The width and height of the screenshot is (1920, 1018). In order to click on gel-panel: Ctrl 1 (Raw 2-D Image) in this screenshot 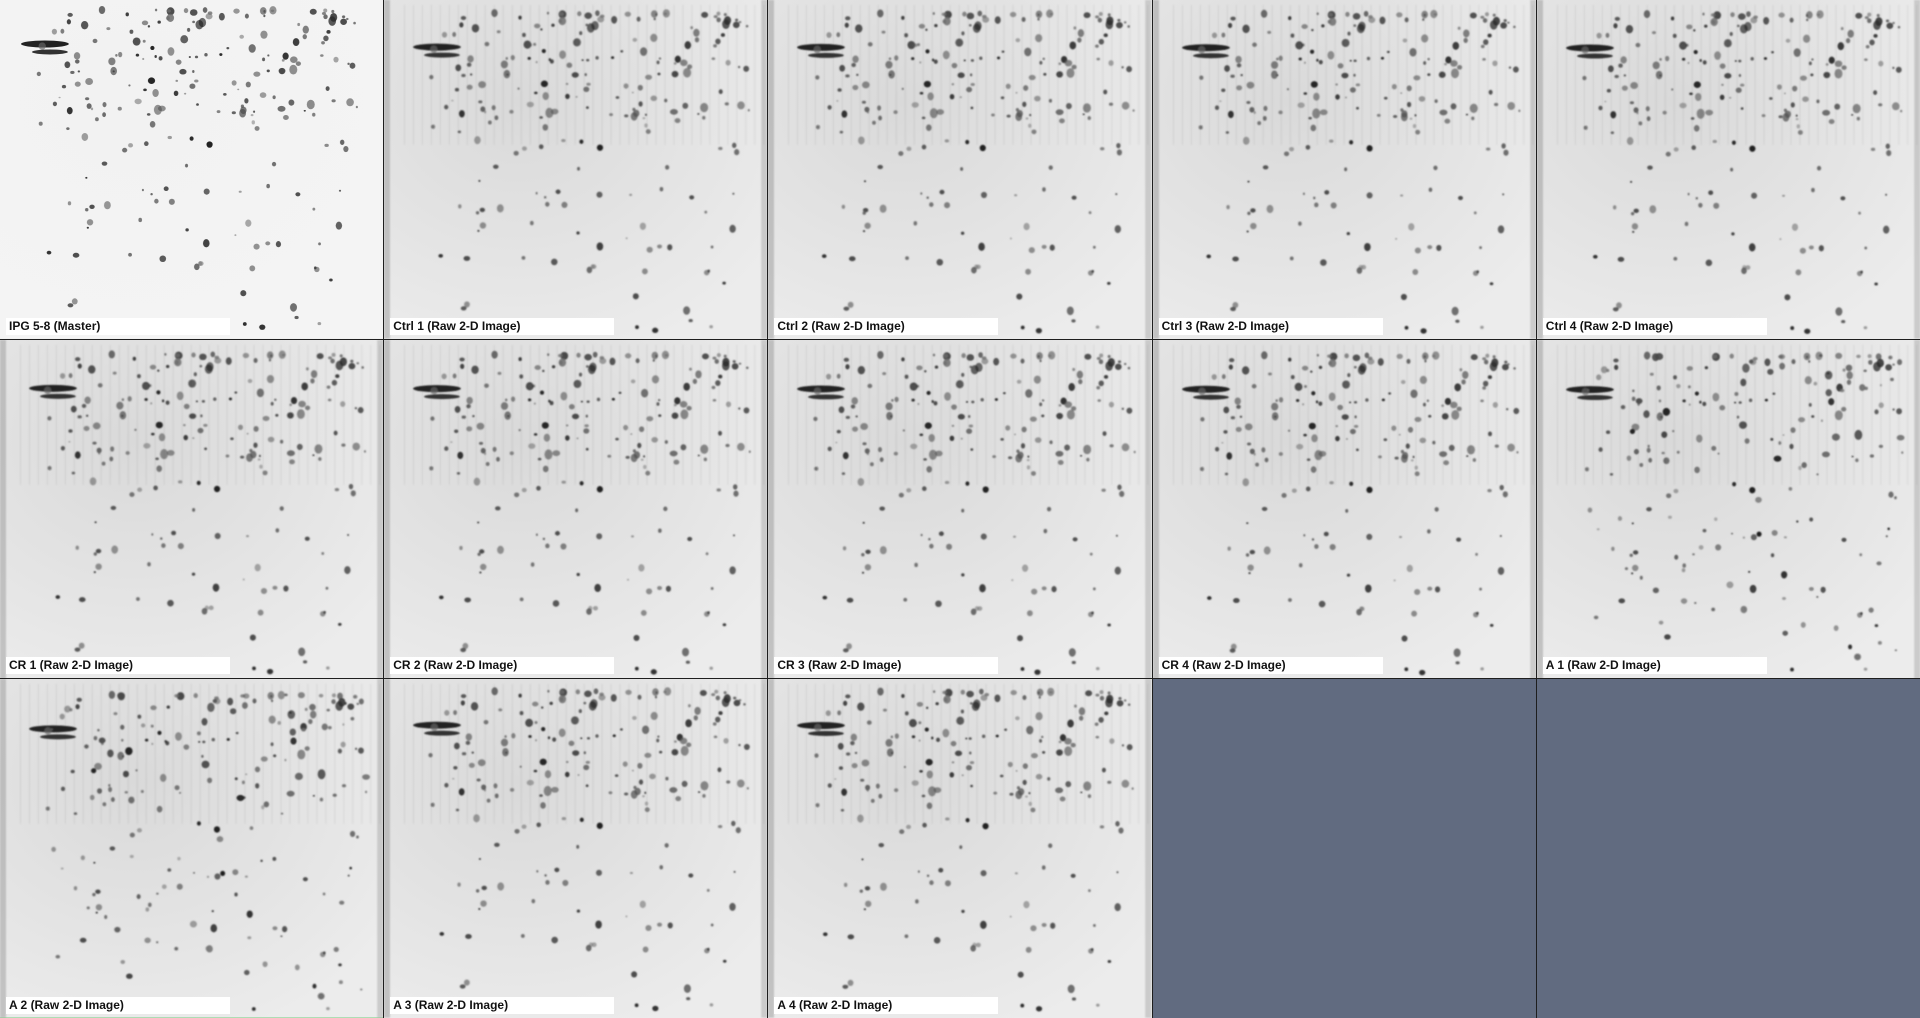, I will do `click(576, 169)`.